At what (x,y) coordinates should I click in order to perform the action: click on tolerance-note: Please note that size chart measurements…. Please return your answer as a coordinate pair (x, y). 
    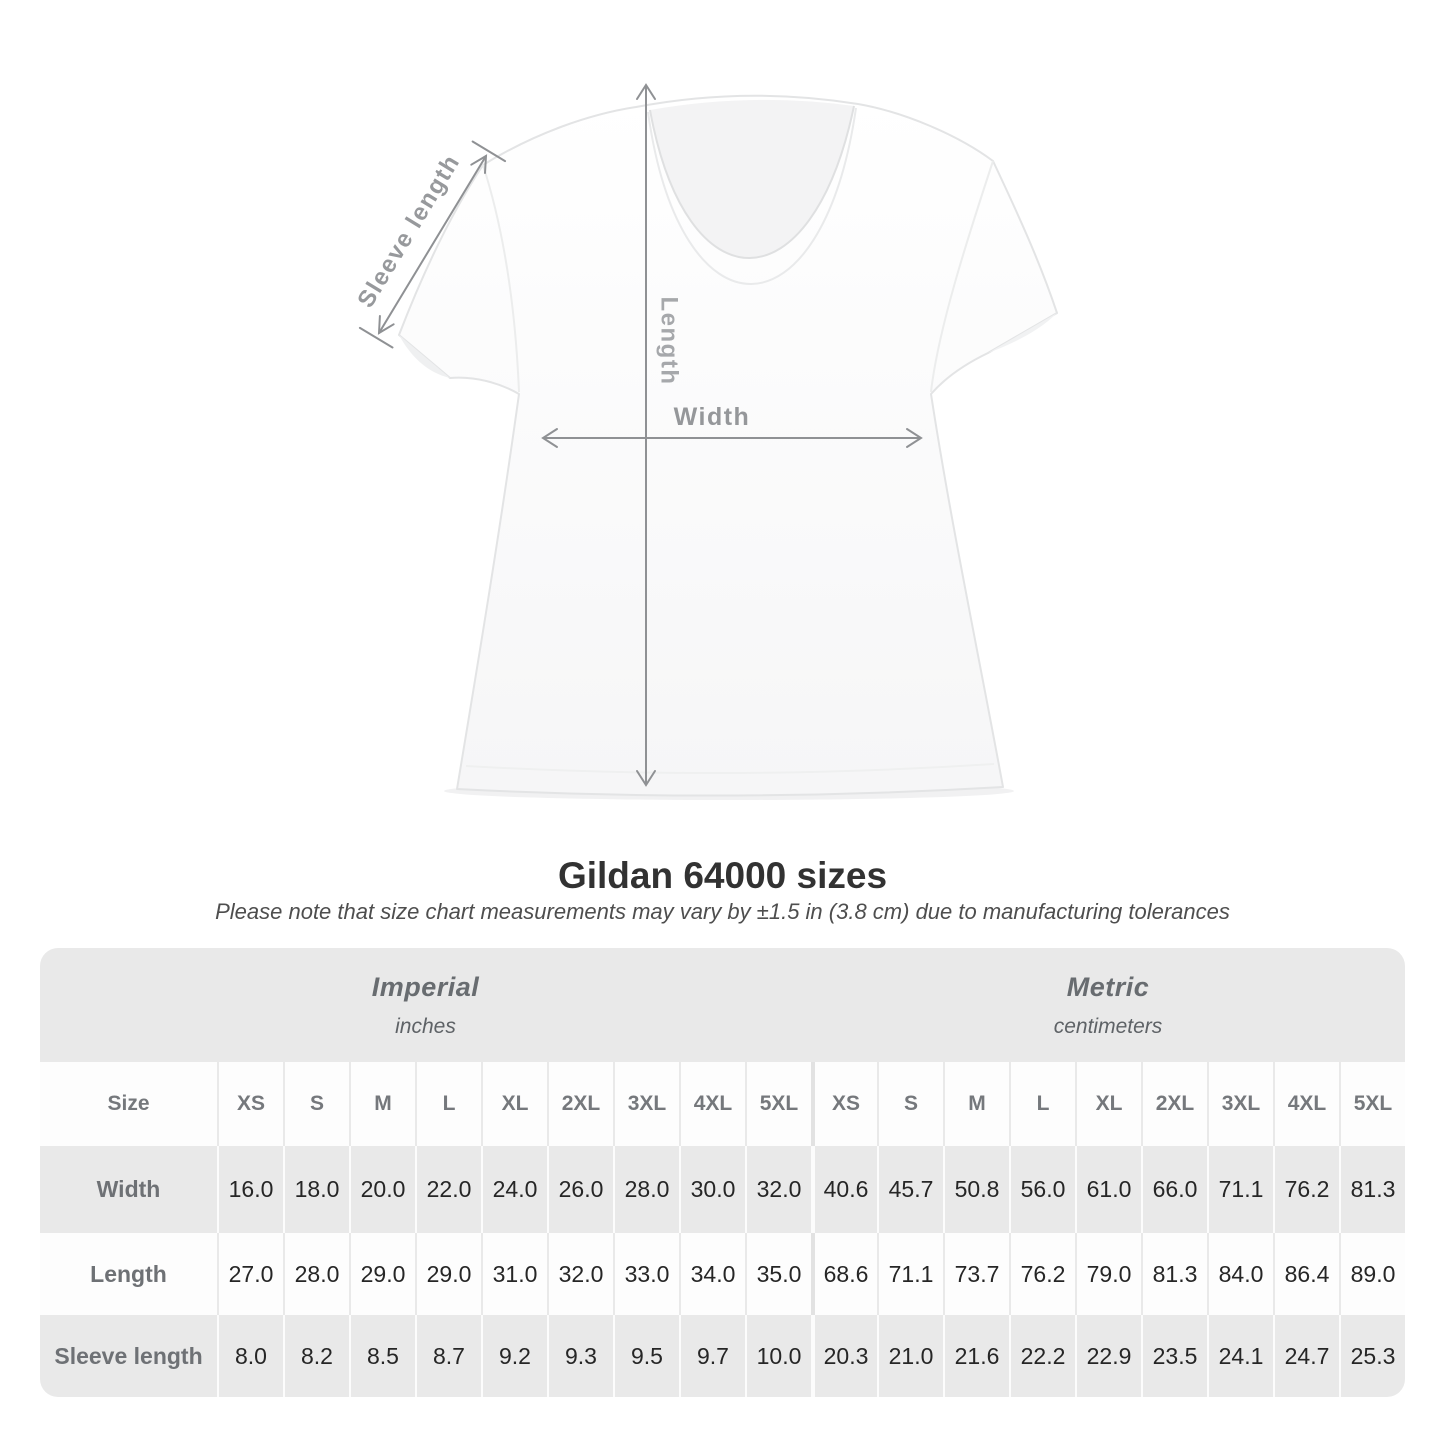
    Looking at the image, I should click on (722, 911).